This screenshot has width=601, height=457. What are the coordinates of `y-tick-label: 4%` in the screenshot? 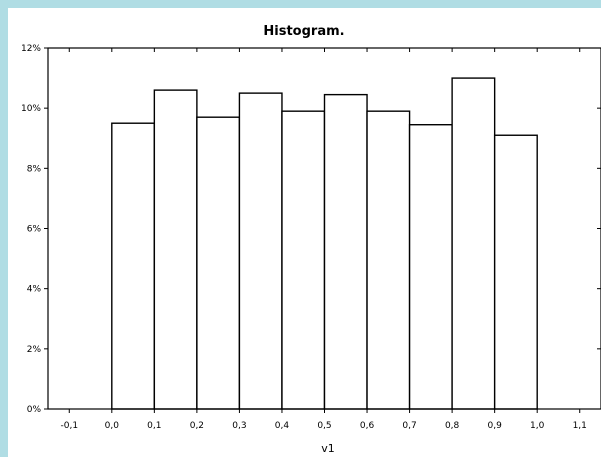 It's located at (34, 290).